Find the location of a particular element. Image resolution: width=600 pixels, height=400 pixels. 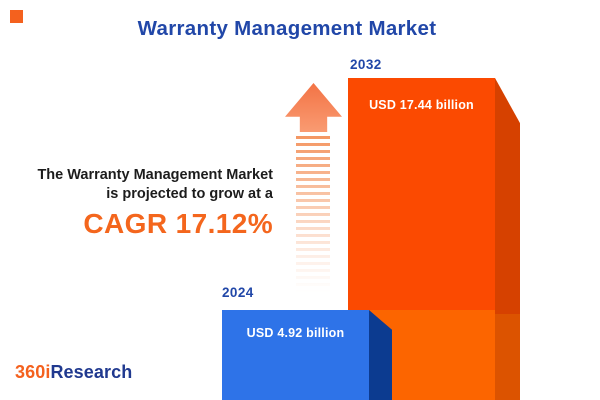

bar-value-2032: USD 17.44 billion is located at coordinates (421, 105).